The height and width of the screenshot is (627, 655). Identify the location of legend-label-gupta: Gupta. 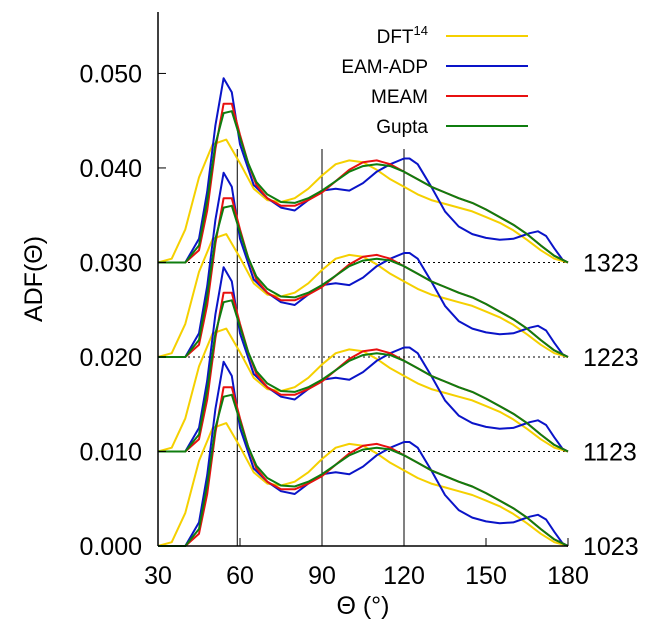
(402, 127).